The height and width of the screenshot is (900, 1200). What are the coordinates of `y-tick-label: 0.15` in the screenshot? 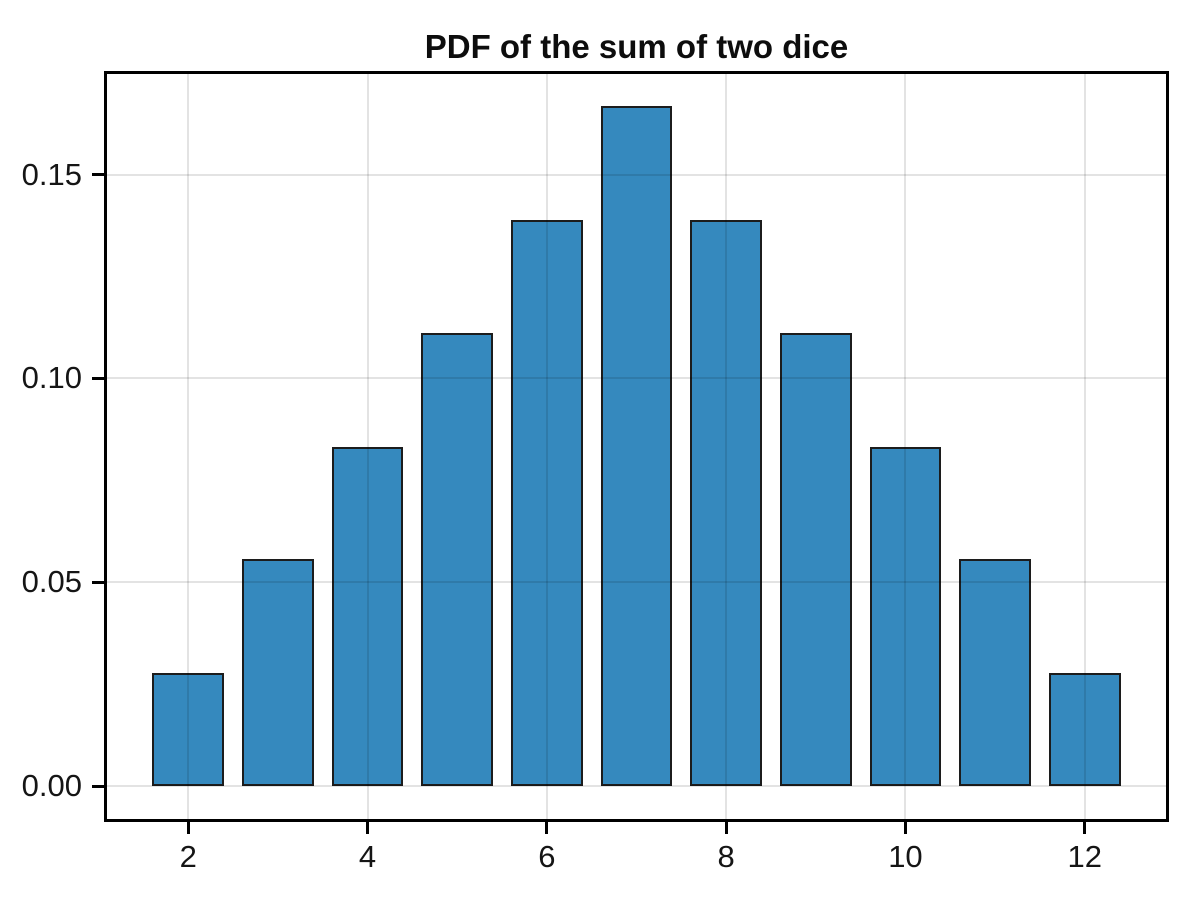 It's located at (51, 174).